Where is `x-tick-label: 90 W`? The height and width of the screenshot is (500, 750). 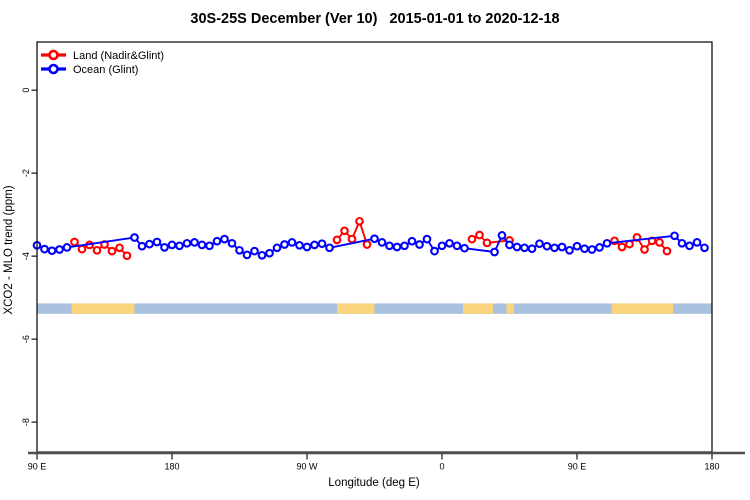
x-tick-label: 90 W is located at coordinates (307, 467).